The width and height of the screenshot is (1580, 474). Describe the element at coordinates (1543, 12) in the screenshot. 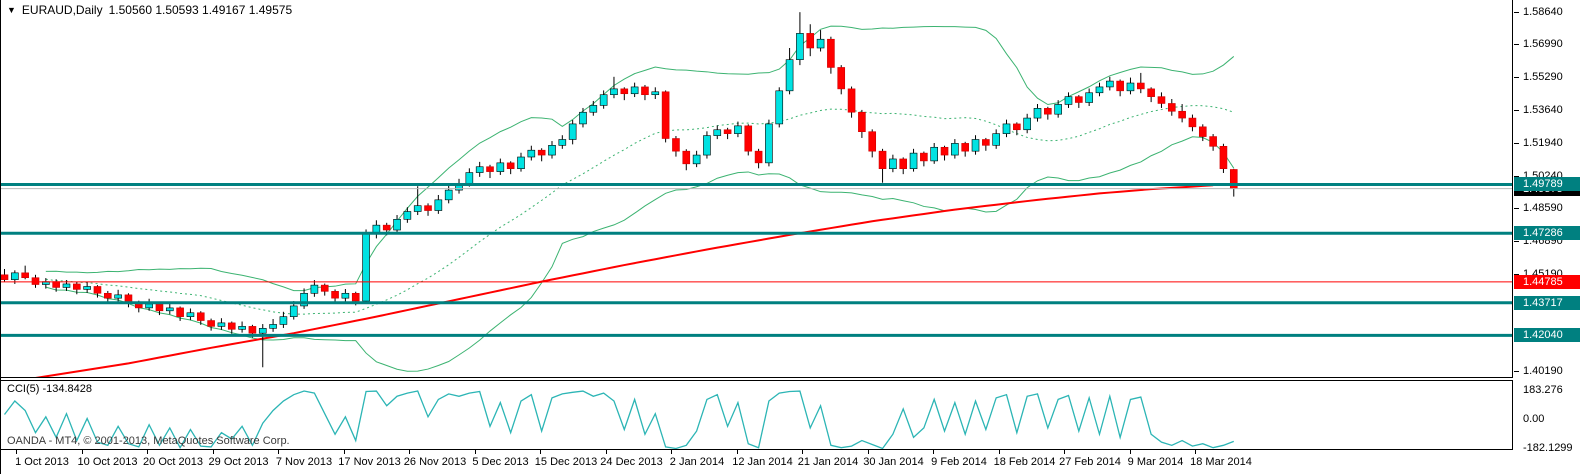

I see `y-axis-tick-label: 1.58640` at that location.